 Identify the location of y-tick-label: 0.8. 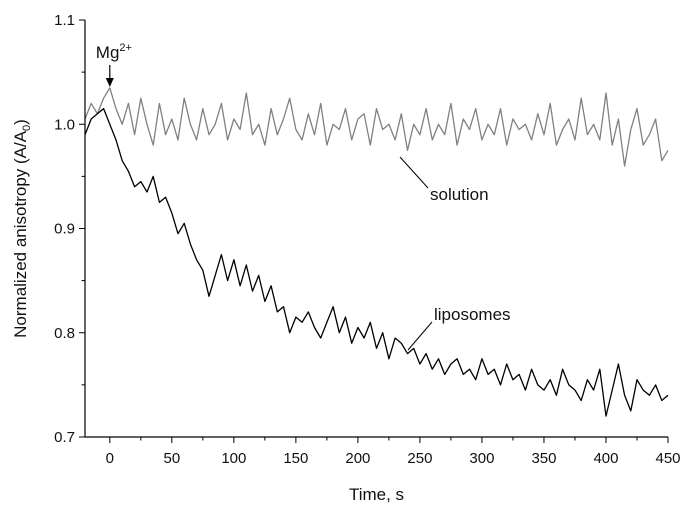
(64, 333).